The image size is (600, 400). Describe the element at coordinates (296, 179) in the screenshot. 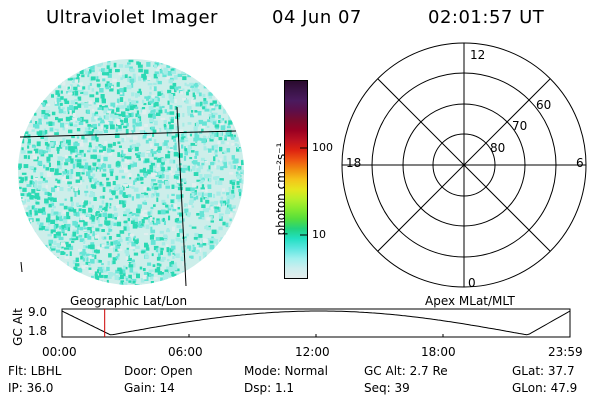

I see `colorbar` at that location.